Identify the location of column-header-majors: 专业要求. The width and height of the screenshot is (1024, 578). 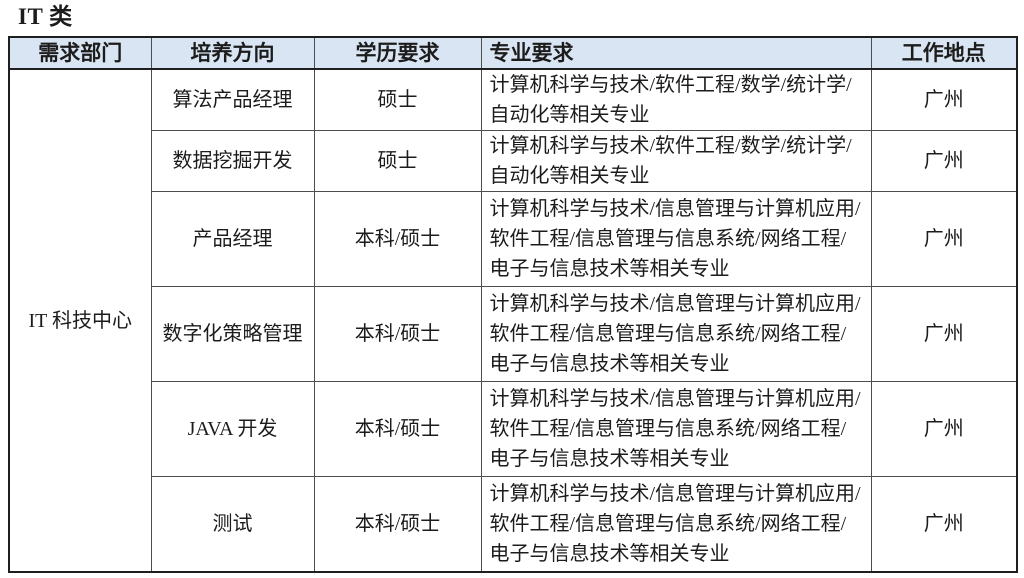
(676, 53).